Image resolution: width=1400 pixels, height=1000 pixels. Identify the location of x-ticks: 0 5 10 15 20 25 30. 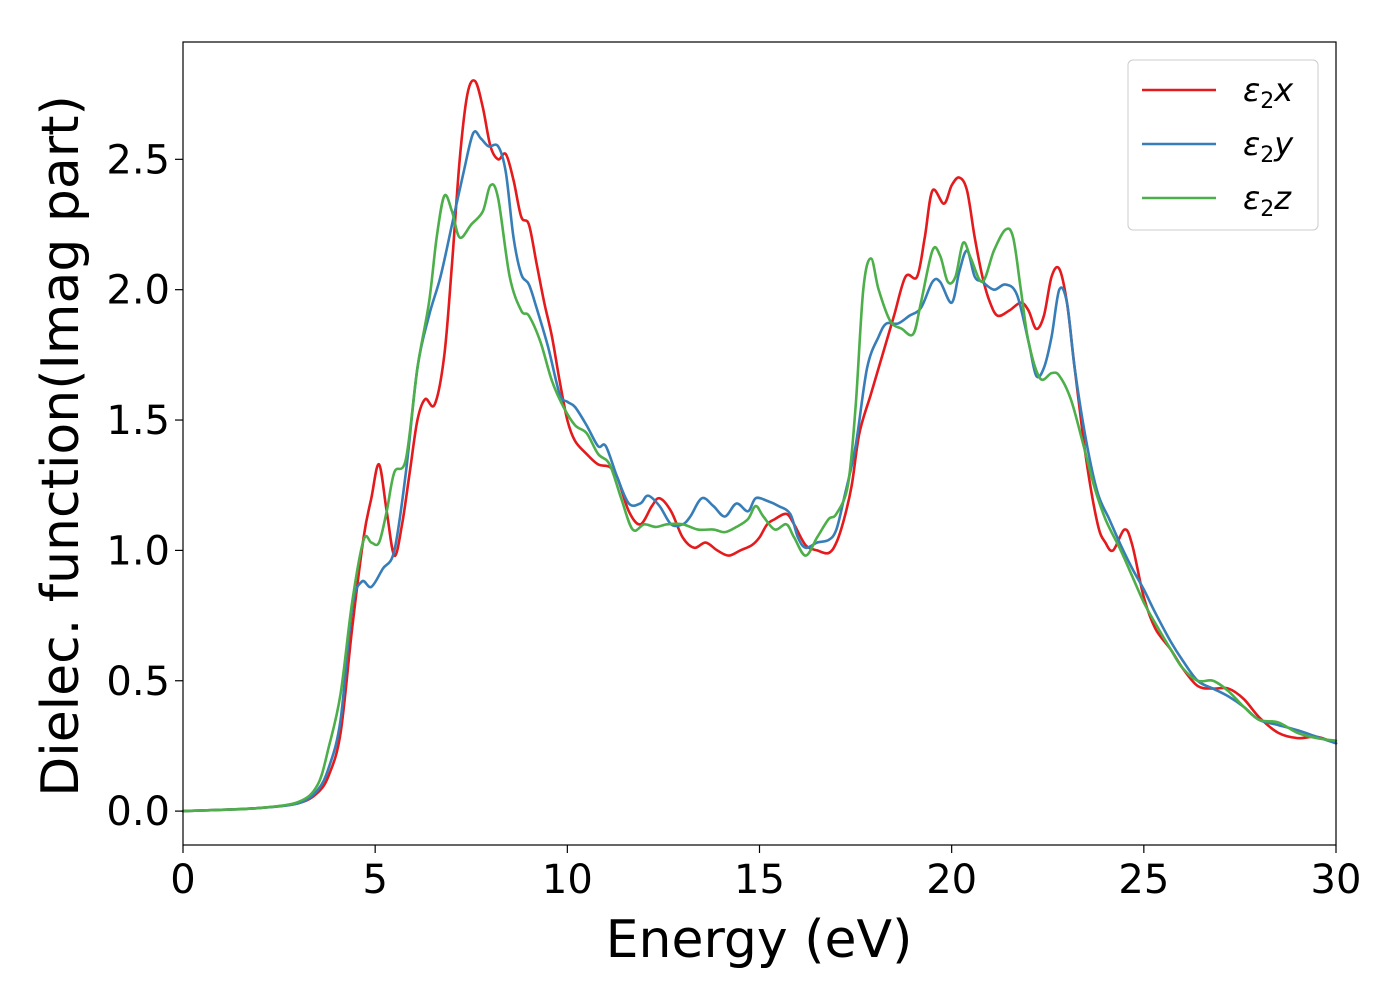
(765, 874).